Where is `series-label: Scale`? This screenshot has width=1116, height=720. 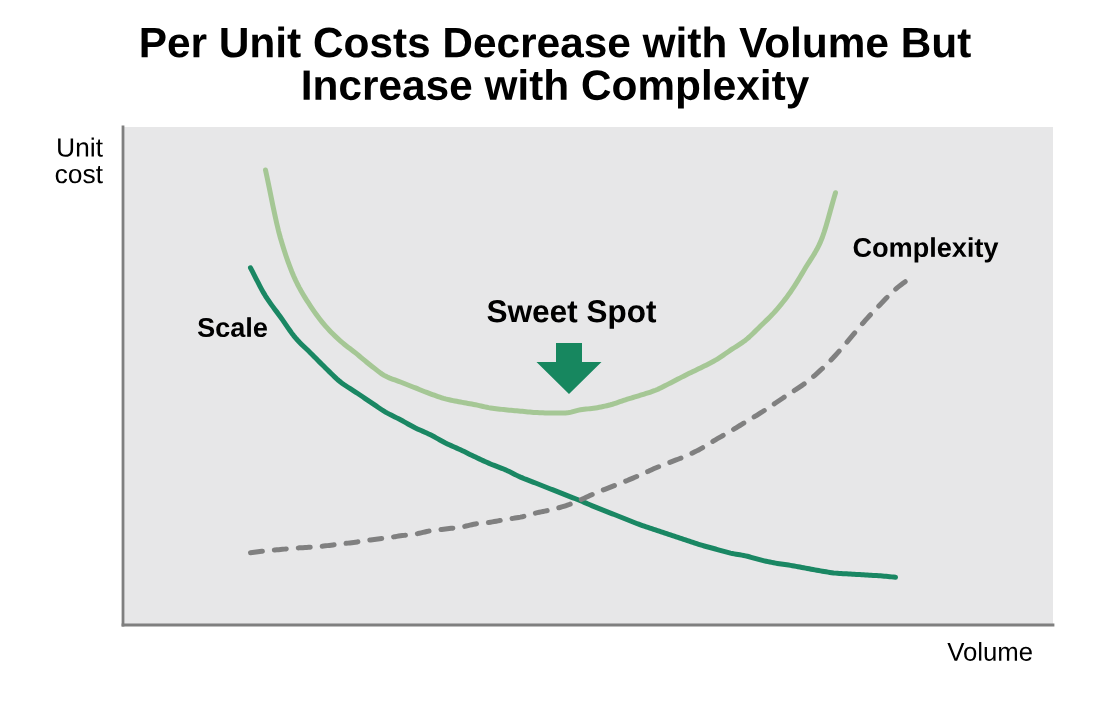
series-label: Scale is located at coordinates (232, 327).